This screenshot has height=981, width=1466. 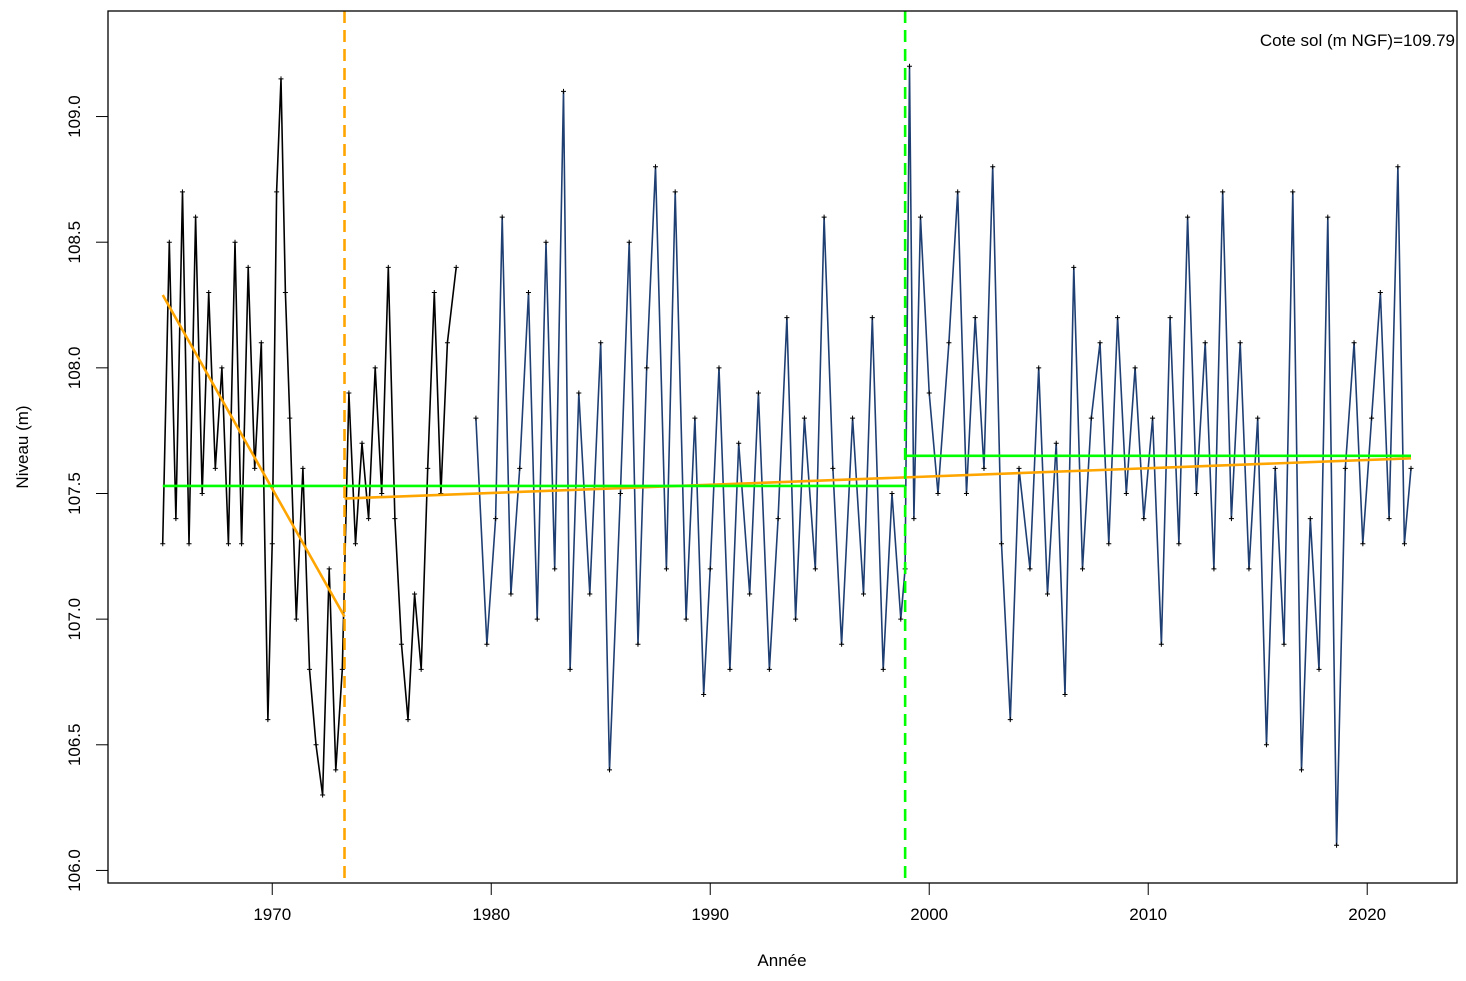 I want to click on y-axis-label: Niveau (m), so click(x=22, y=446).